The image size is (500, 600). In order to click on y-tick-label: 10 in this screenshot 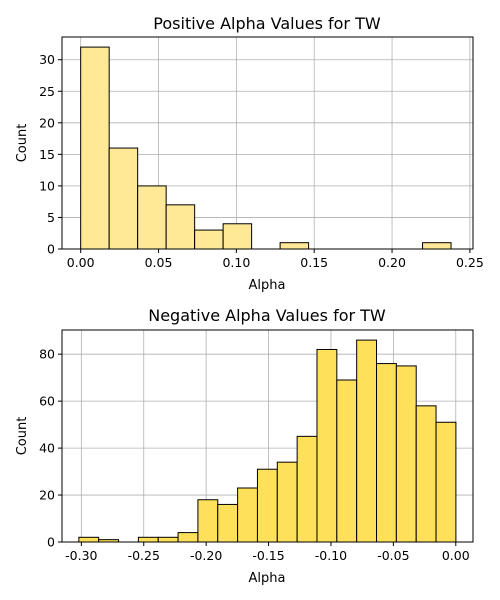, I will do `click(47, 185)`.